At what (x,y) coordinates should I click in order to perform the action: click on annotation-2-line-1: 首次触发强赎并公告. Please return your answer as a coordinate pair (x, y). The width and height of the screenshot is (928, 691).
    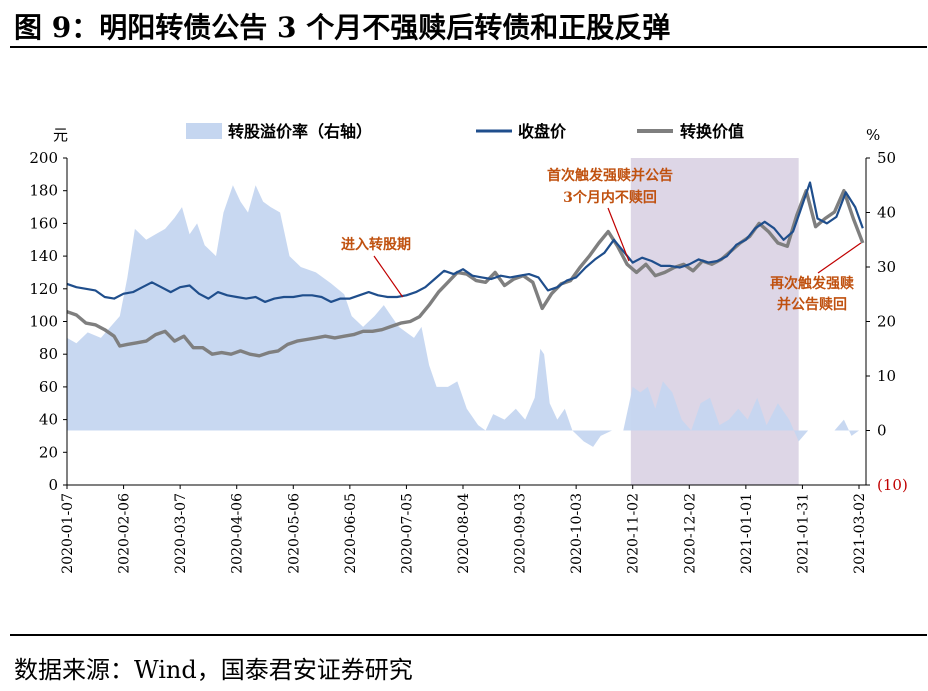
    Looking at the image, I should click on (610, 175).